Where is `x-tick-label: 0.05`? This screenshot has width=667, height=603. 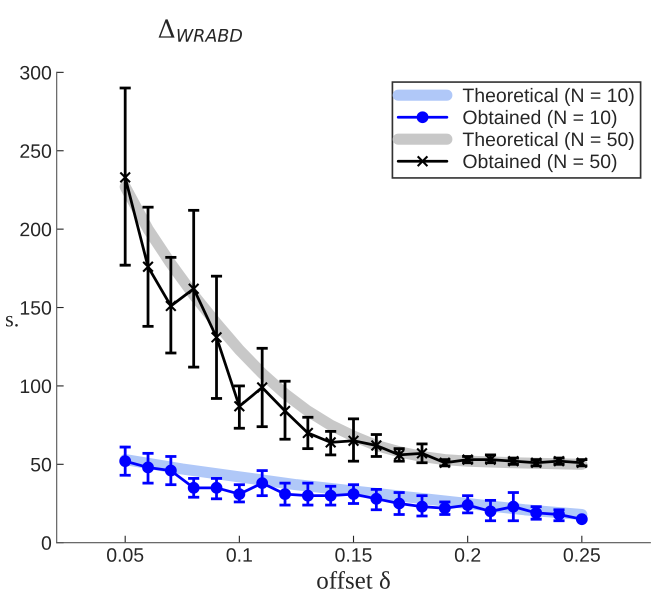
x-tick-label: 0.05 is located at coordinates (125, 555).